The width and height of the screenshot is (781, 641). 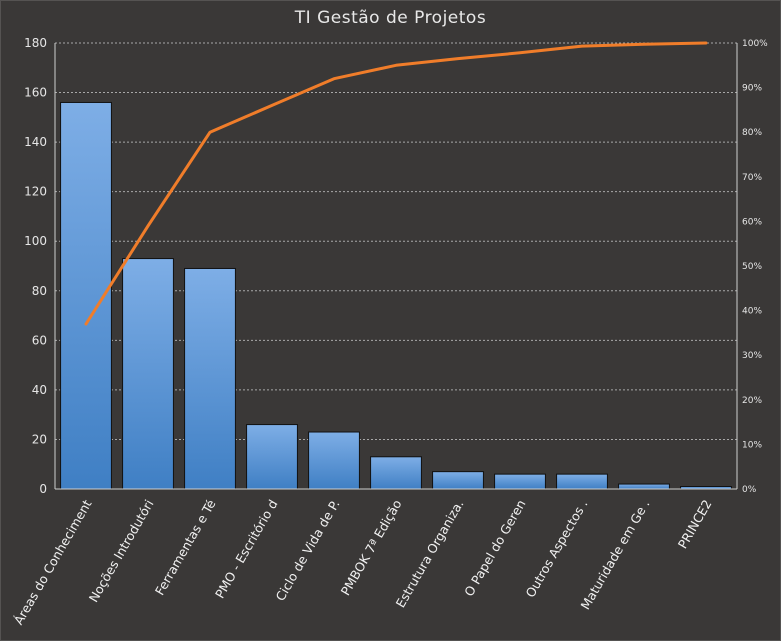 I want to click on category-label: O Papel do Geren, so click(x=494, y=548).